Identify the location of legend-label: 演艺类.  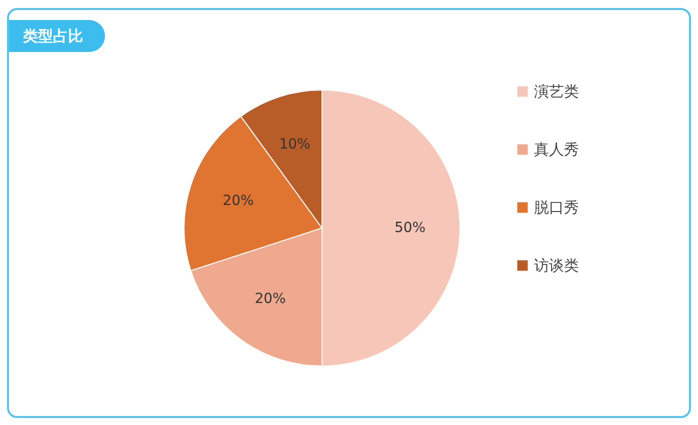
(556, 91).